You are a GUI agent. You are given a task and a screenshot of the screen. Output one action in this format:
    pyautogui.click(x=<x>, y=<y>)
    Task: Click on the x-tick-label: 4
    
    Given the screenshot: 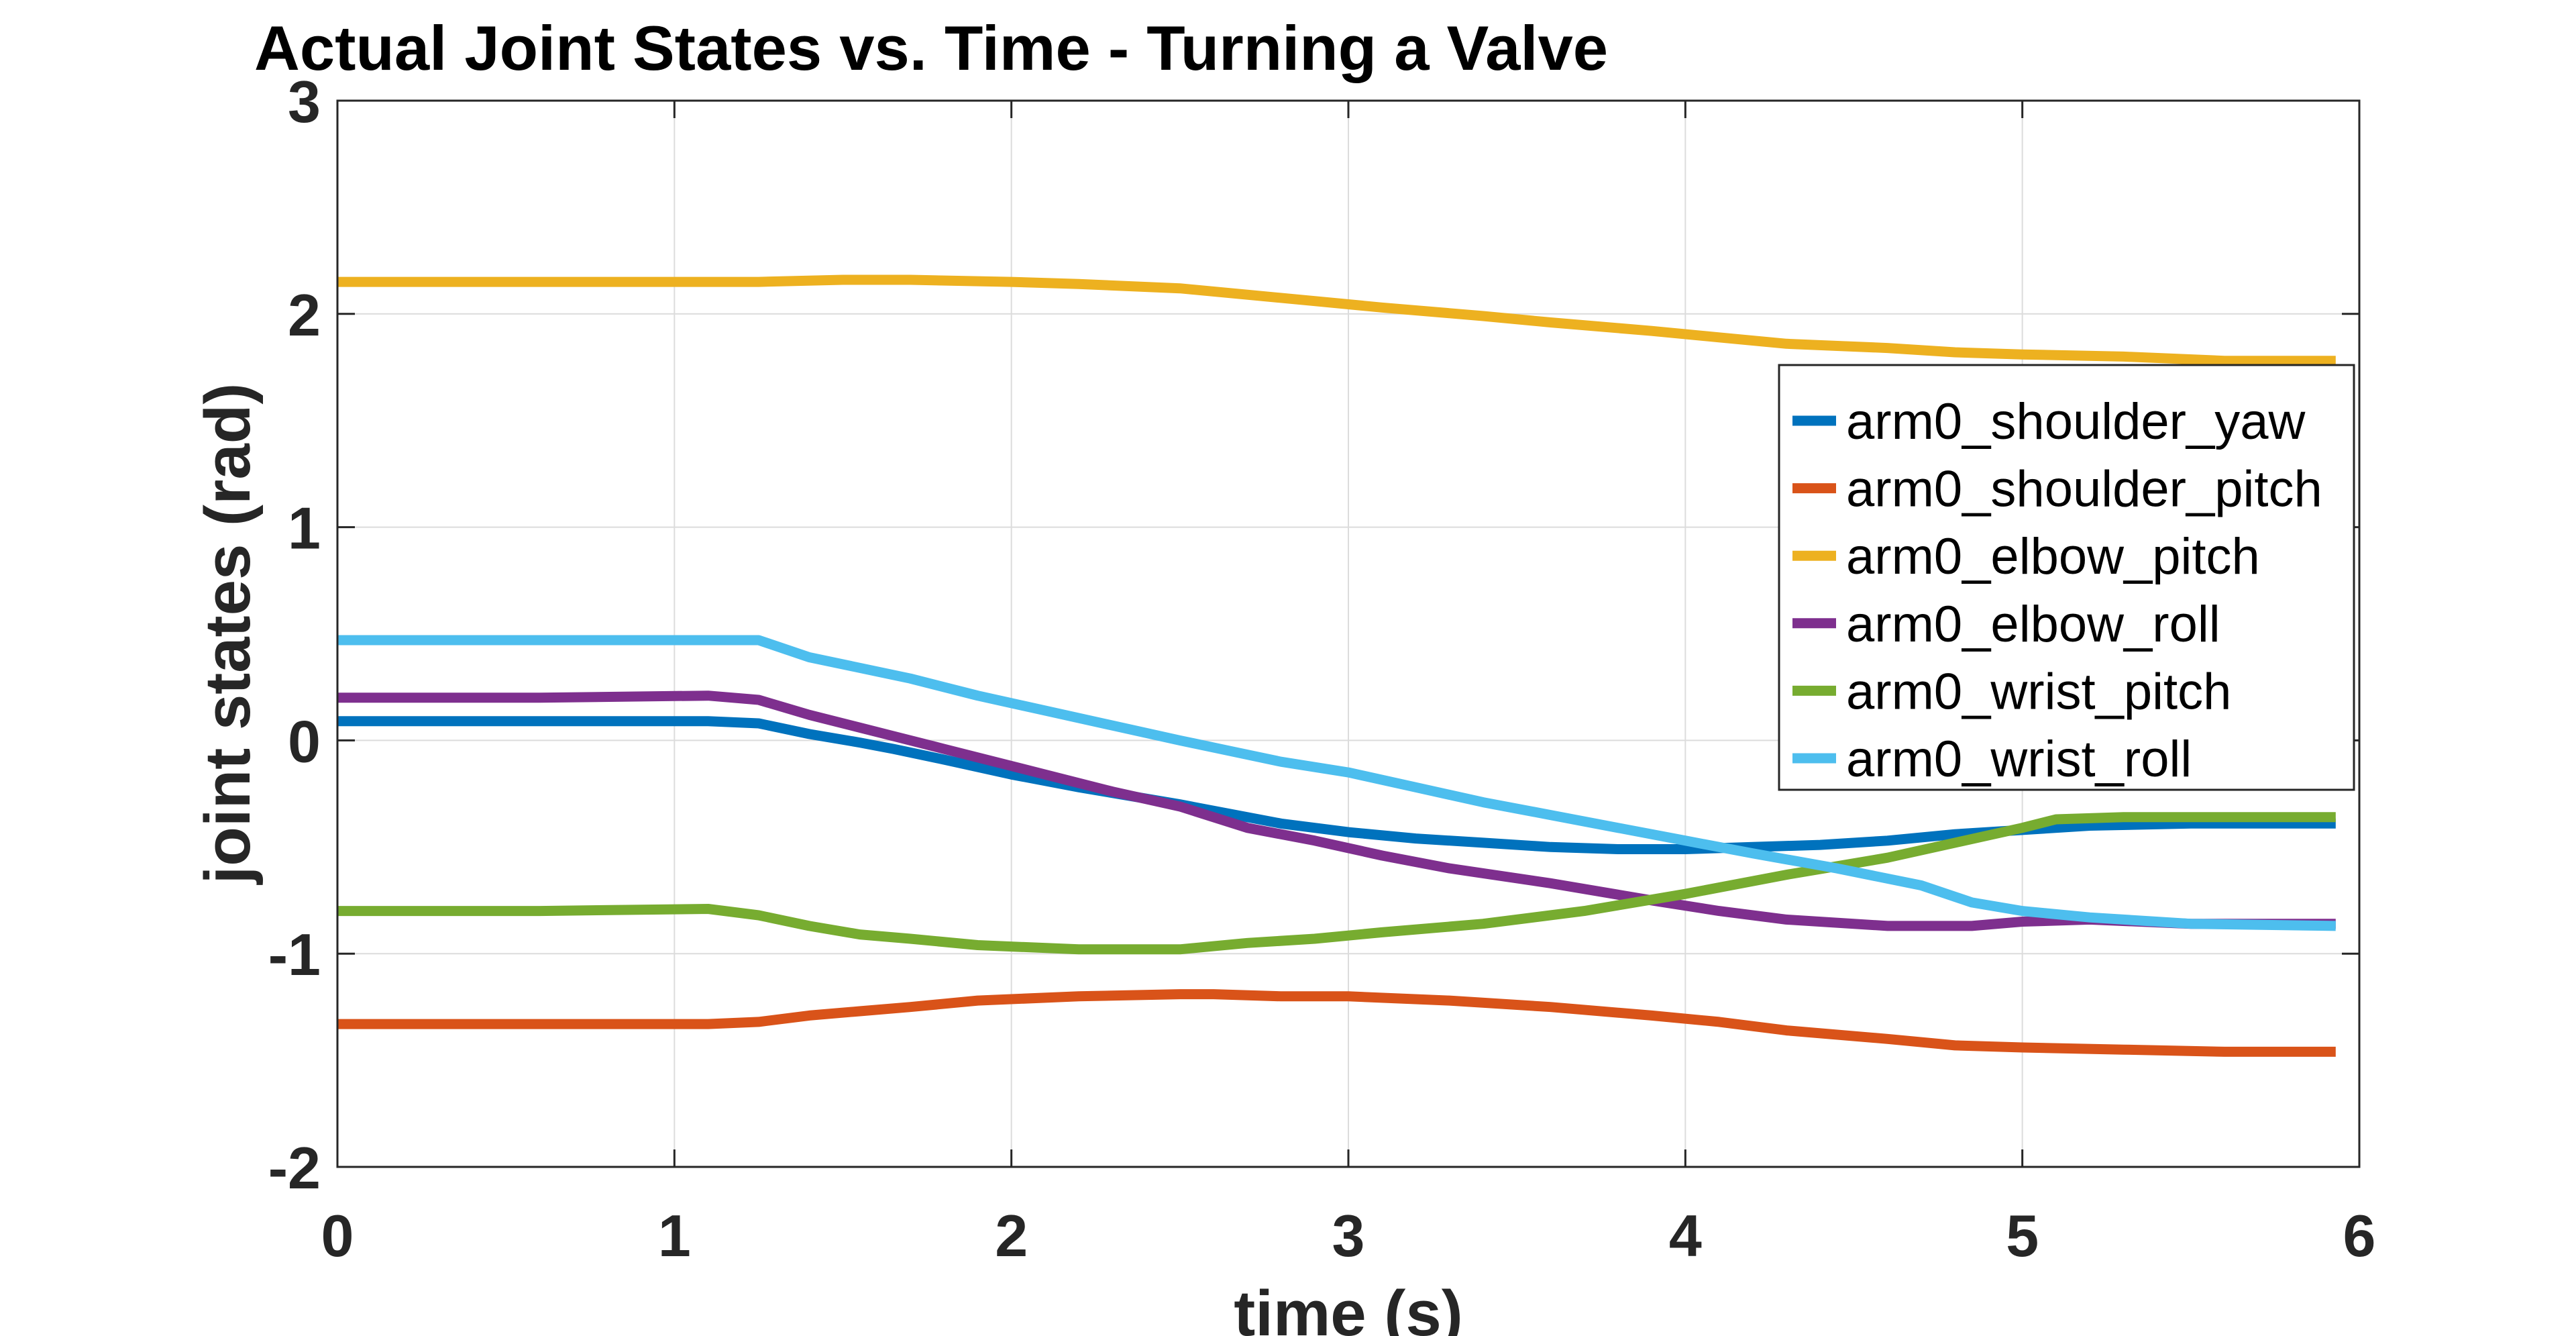 What is the action you would take?
    pyautogui.click(x=1685, y=1235)
    